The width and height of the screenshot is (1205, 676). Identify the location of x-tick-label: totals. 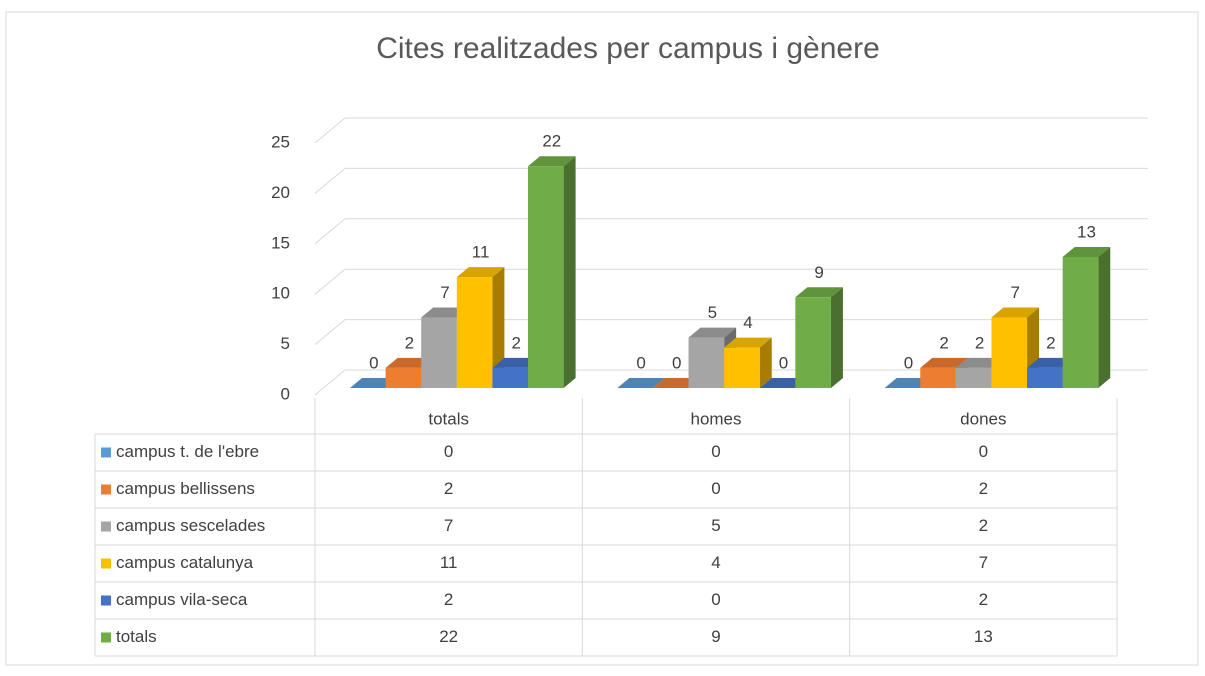
(448, 418).